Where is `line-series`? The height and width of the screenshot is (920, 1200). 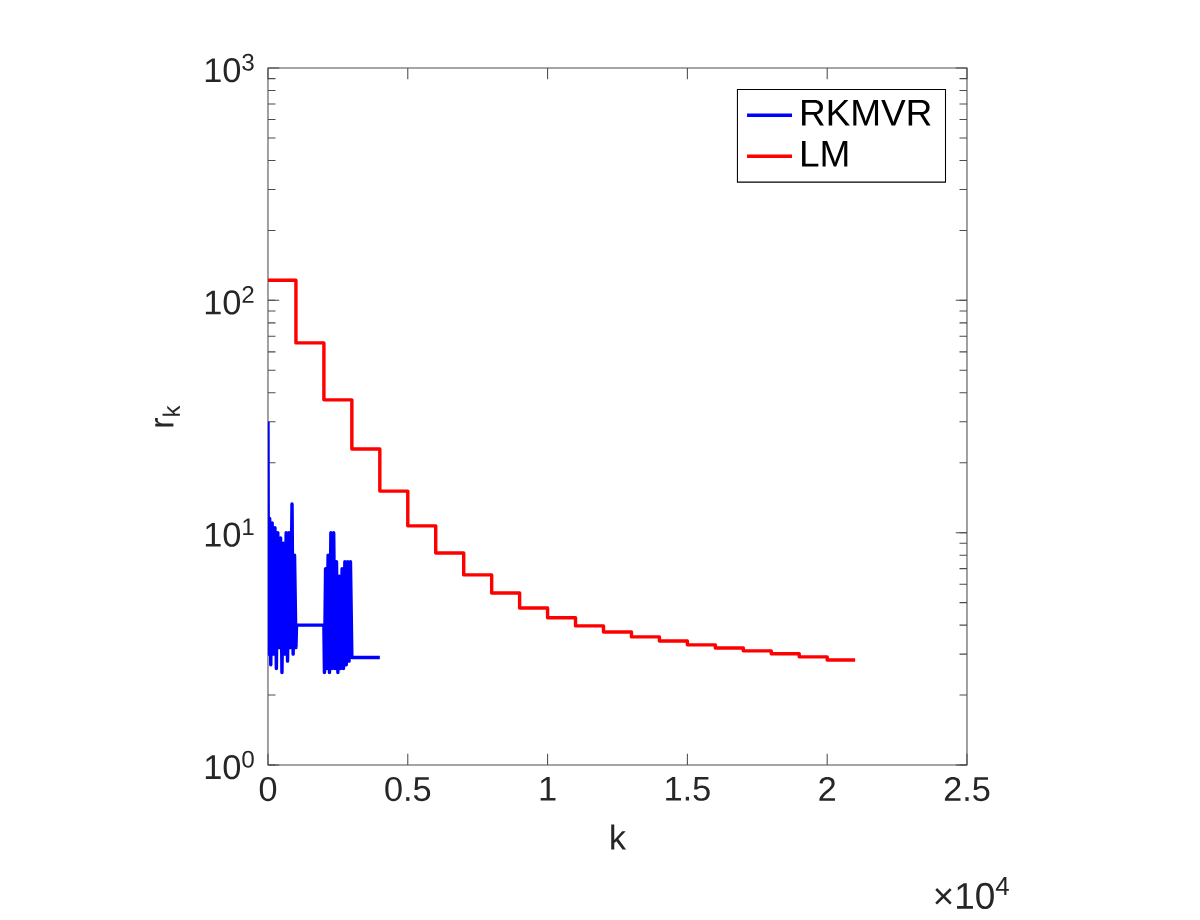 line-series is located at coordinates (324, 547).